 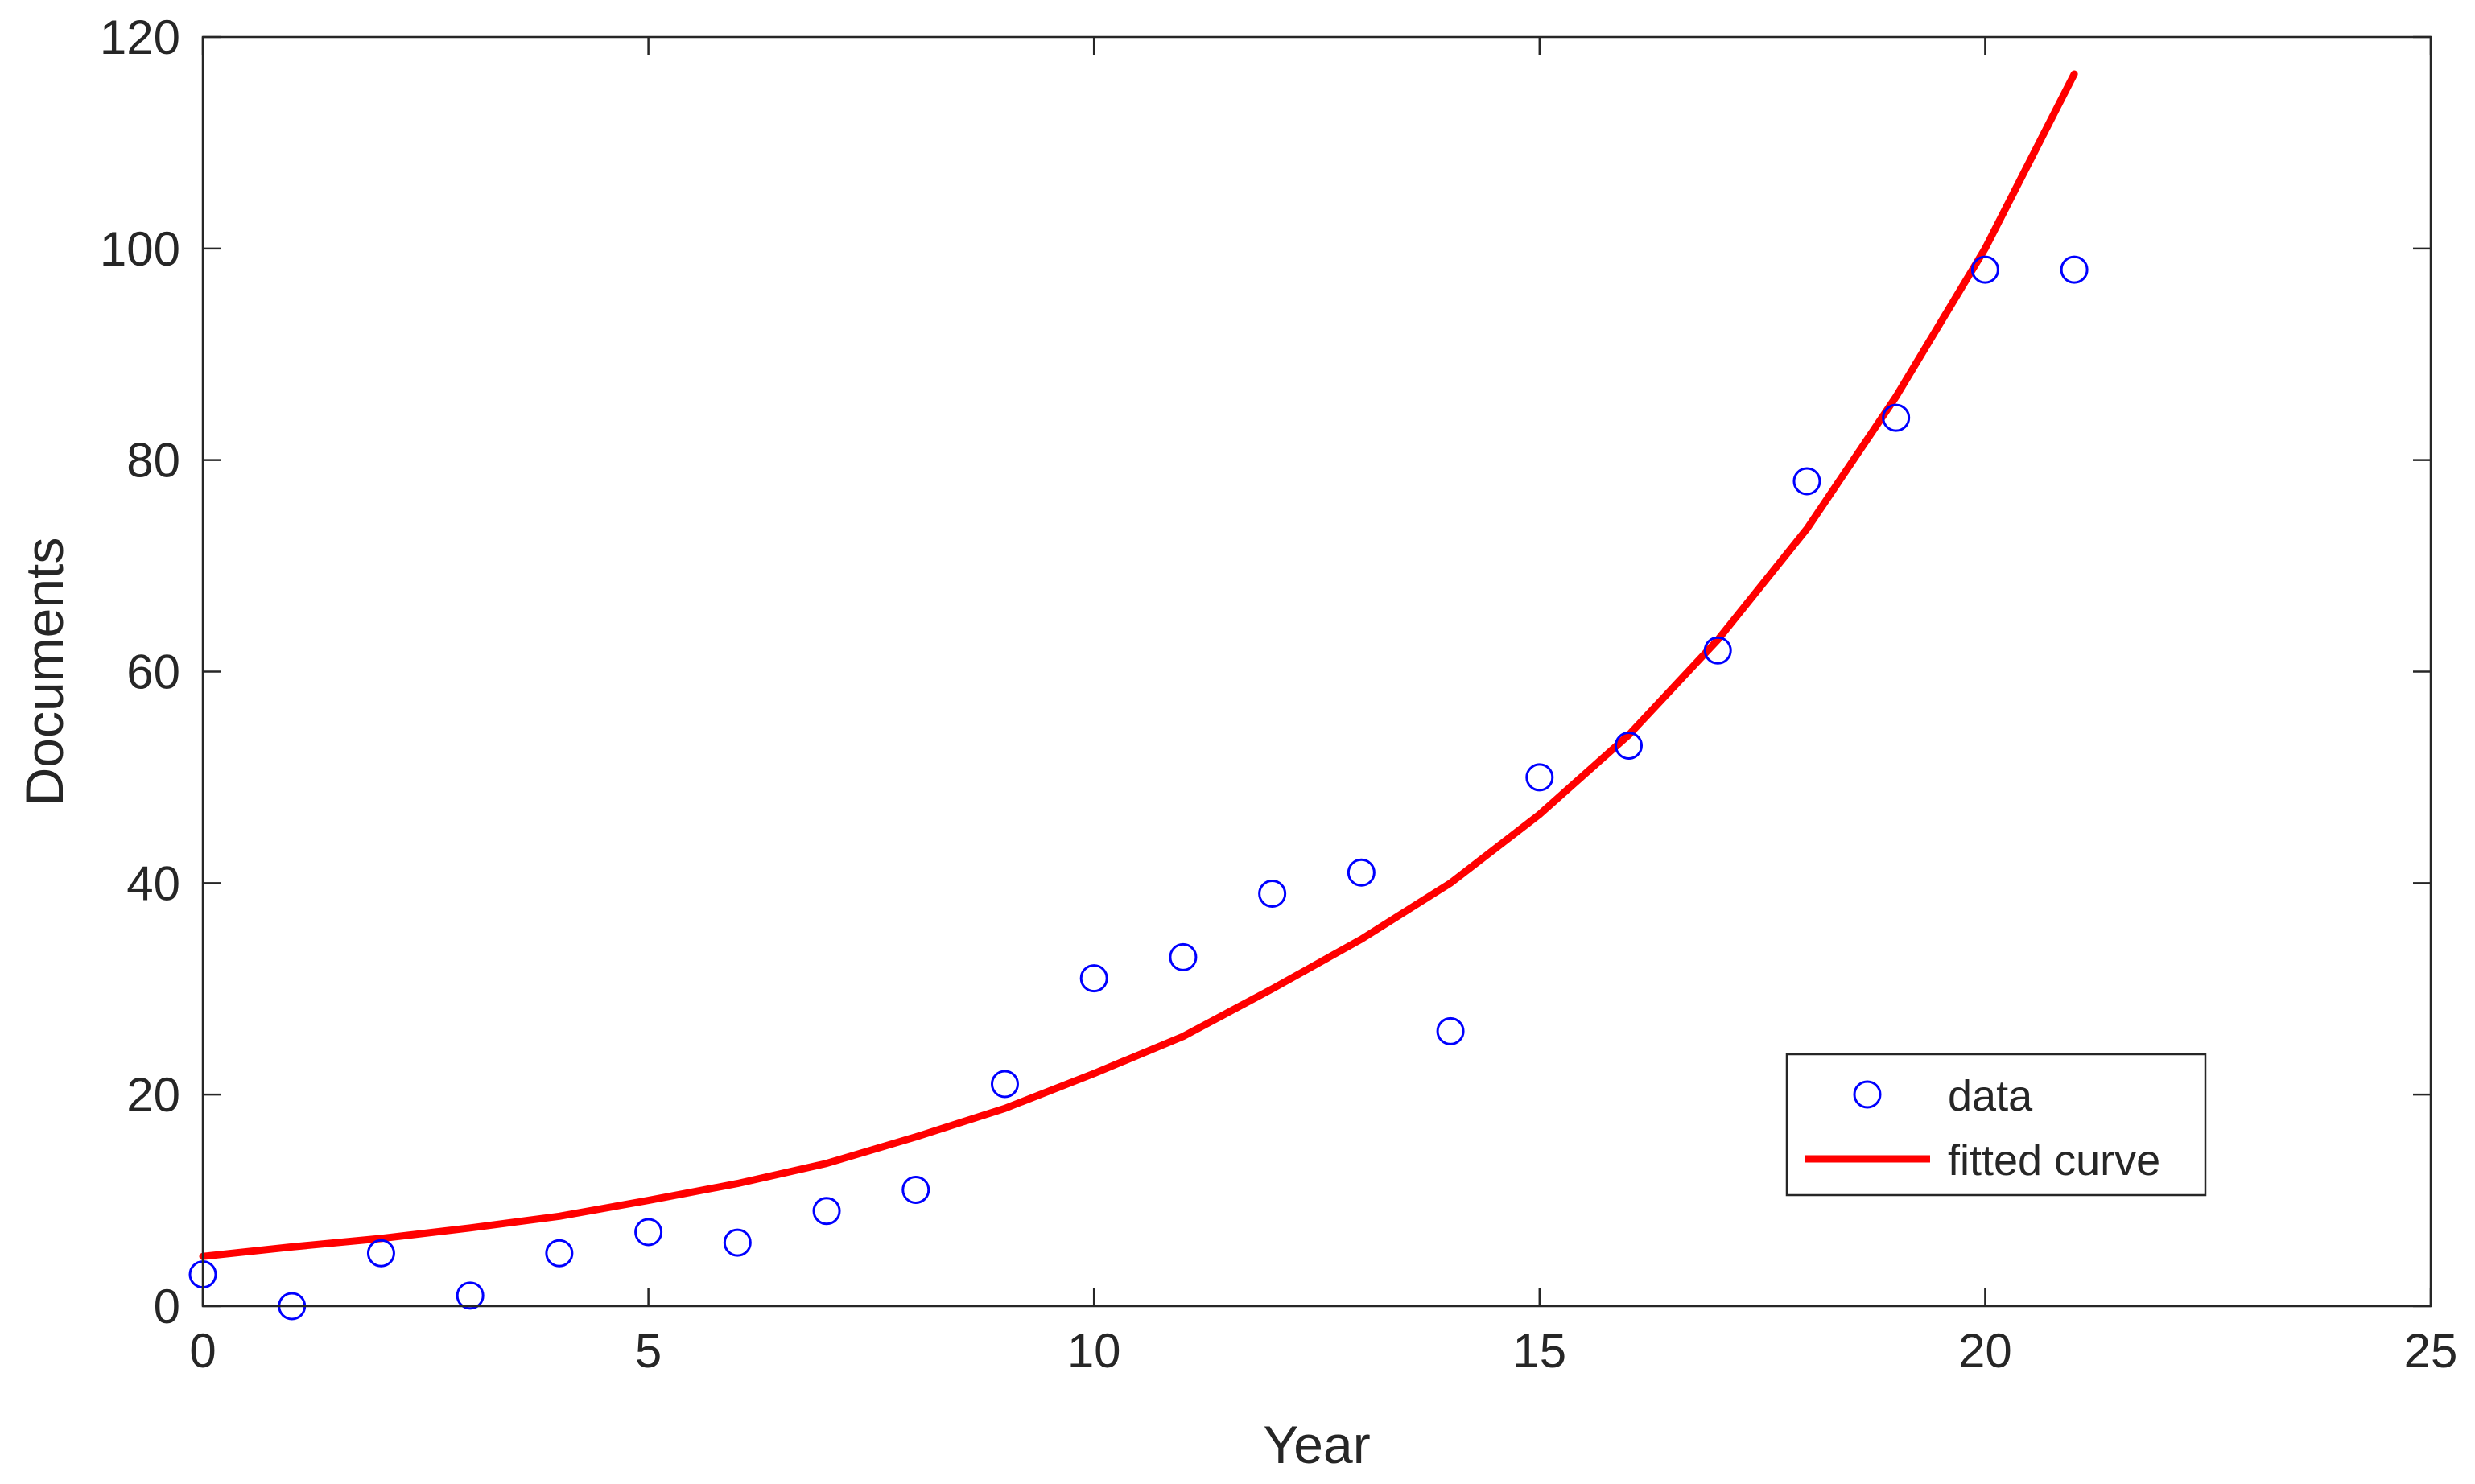 What do you see at coordinates (1539, 1351) in the screenshot?
I see `x-tick-label: 15` at bounding box center [1539, 1351].